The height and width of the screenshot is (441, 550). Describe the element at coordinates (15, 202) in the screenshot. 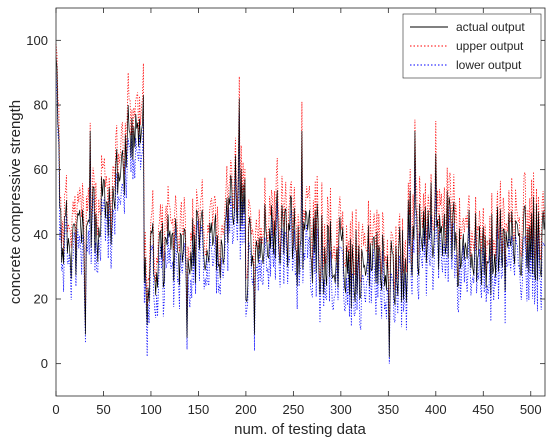

I see `y-axis-label: concrete compressive strength` at that location.